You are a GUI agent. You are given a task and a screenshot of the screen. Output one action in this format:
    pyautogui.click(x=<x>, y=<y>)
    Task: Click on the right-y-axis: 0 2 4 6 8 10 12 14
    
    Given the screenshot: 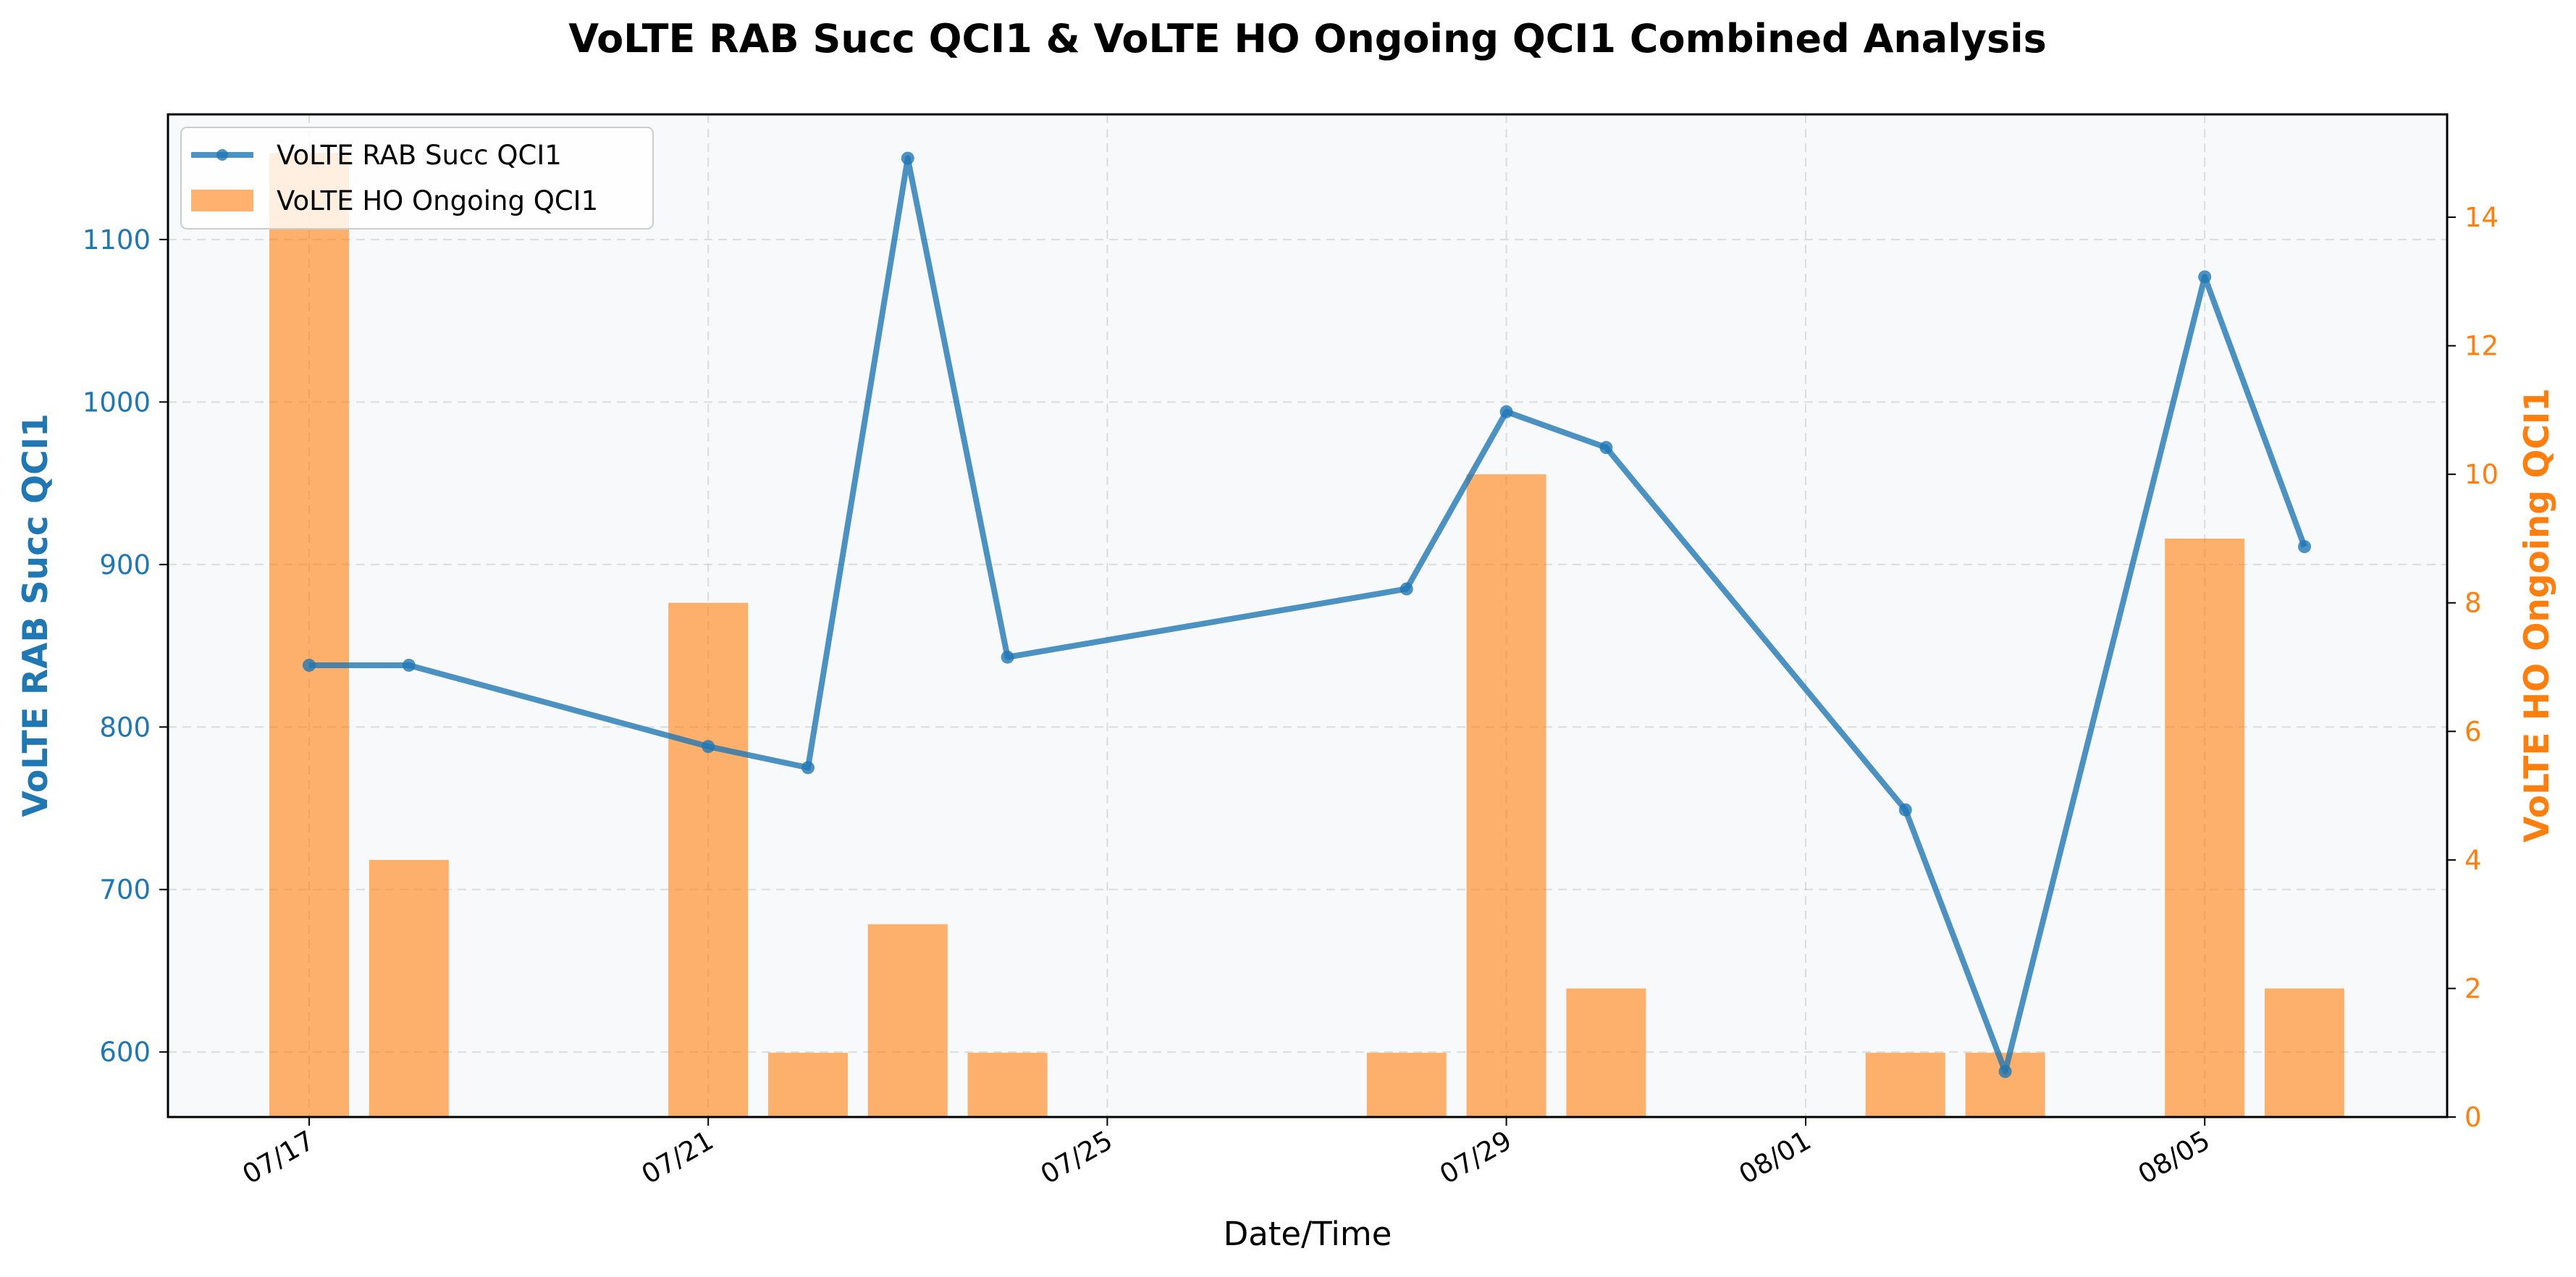 What is the action you would take?
    pyautogui.click(x=2473, y=667)
    